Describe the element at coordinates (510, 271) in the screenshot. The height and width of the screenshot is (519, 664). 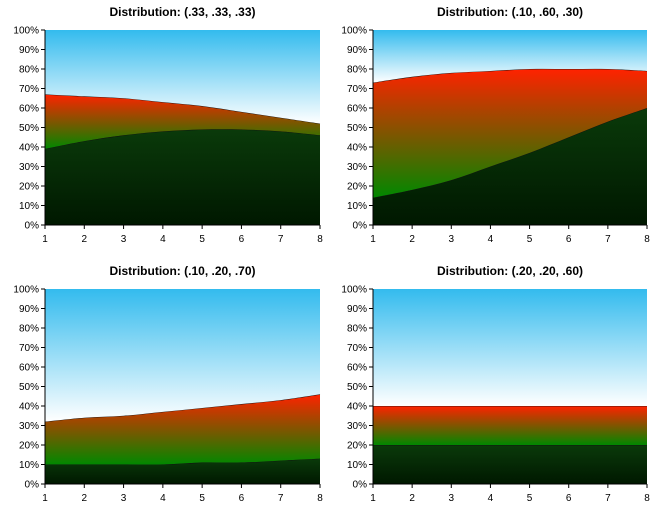
I see `chart-title: Distribution: (.20, .20, .60)` at that location.